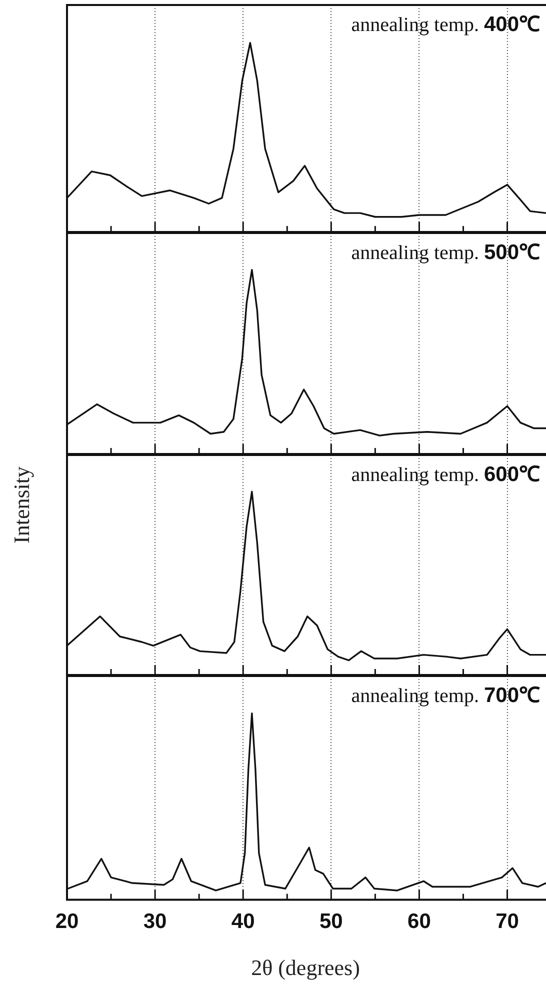 This screenshot has height=992, width=546. Describe the element at coordinates (155, 922) in the screenshot. I see `x-tick-label: 30` at that location.